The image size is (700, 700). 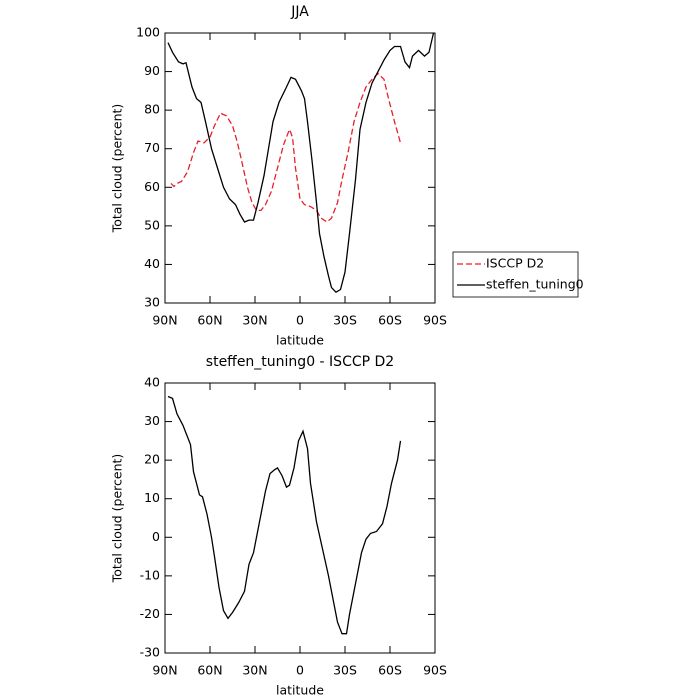 What do you see at coordinates (150, 574) in the screenshot?
I see `y-tick-label: -10` at bounding box center [150, 574].